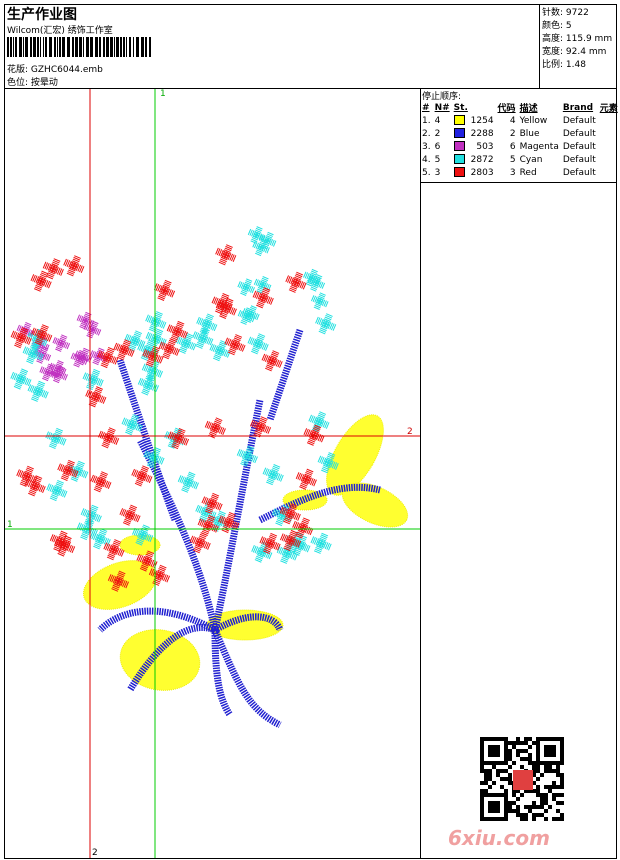 The image size is (620, 860). What do you see at coordinates (539, 46) in the screenshot?
I see `header-divider` at bounding box center [539, 46].